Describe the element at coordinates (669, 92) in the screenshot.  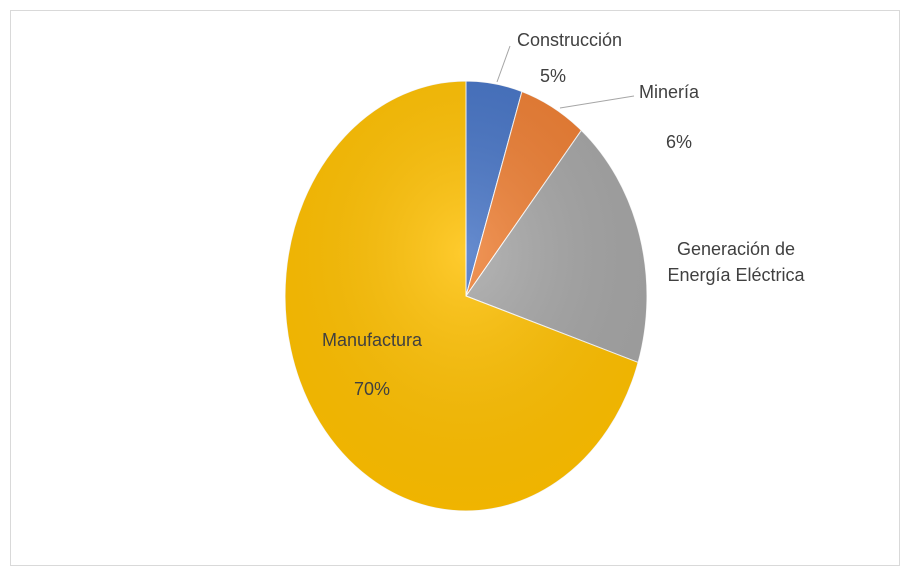
I see `slice-label-2: Minería` at that location.